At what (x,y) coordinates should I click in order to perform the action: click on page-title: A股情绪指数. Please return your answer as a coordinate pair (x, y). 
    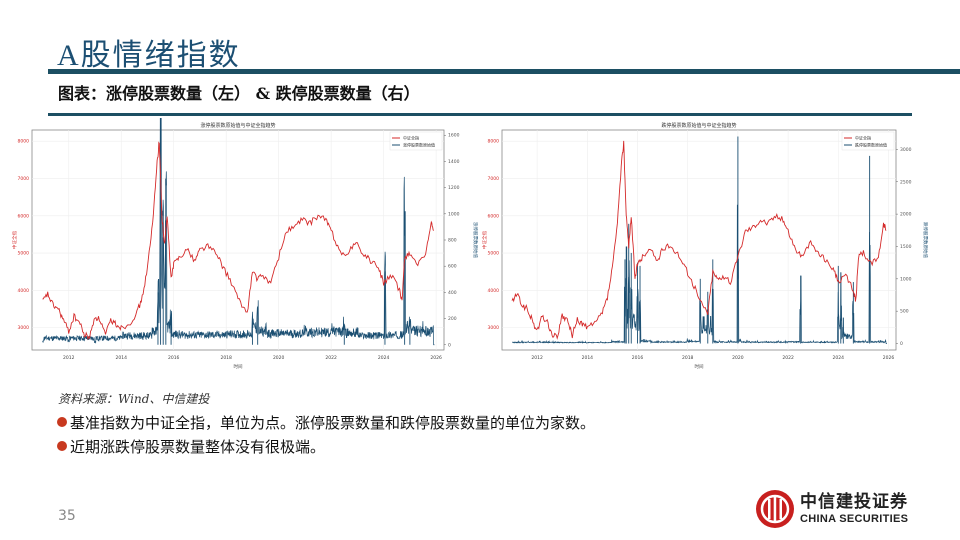
    Looking at the image, I should click on (149, 52).